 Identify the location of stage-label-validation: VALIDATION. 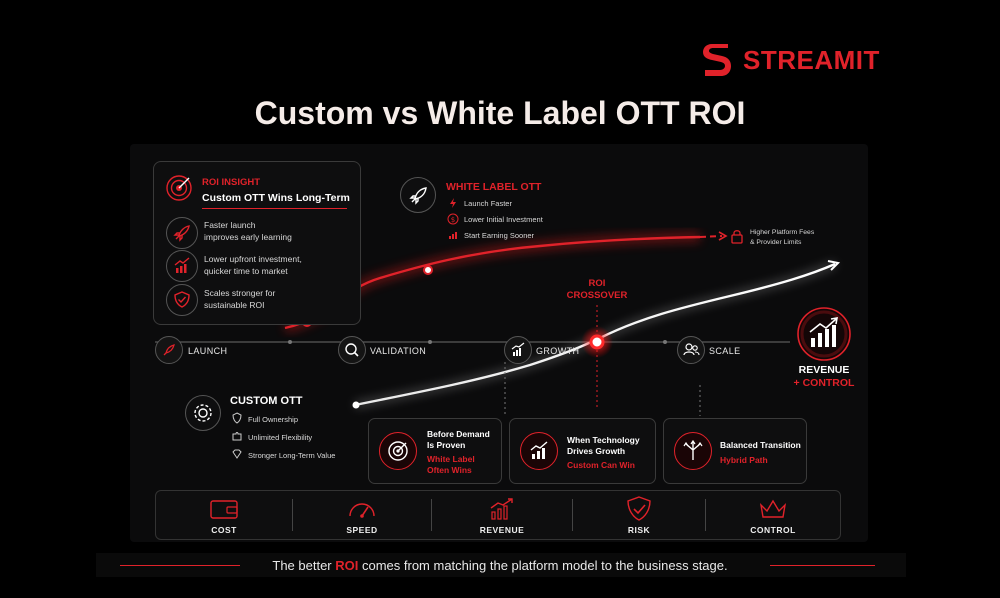
(398, 351).